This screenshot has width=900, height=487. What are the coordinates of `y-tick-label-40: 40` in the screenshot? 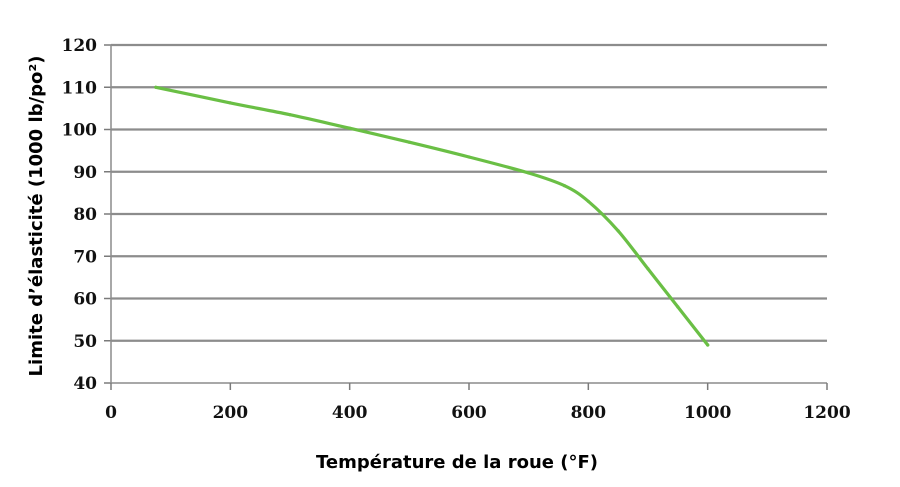 It's located at (85, 384).